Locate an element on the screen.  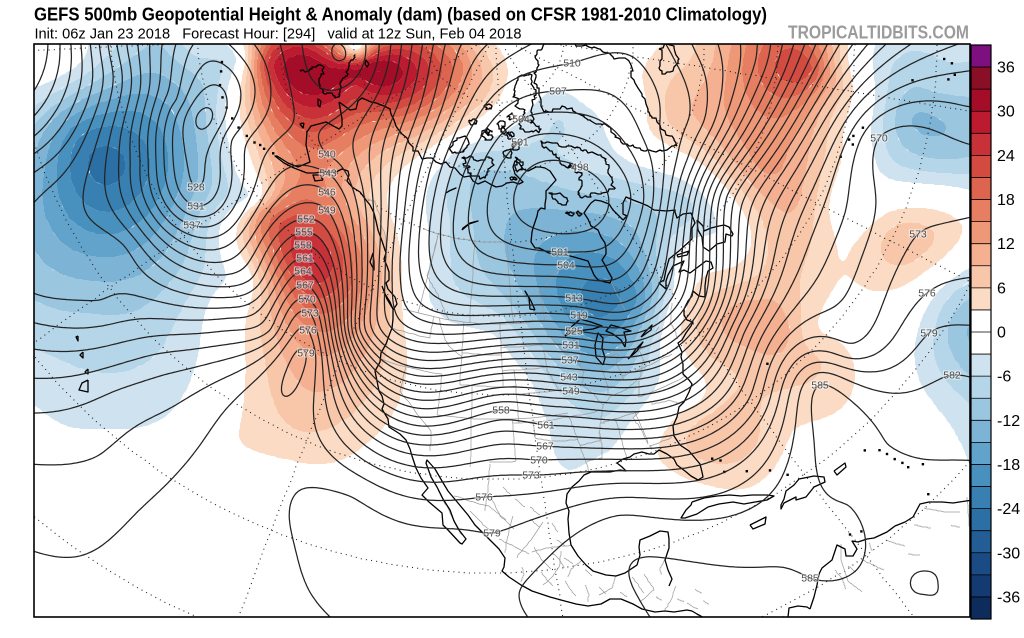
svg-text: 540 is located at coordinates (327, 155).